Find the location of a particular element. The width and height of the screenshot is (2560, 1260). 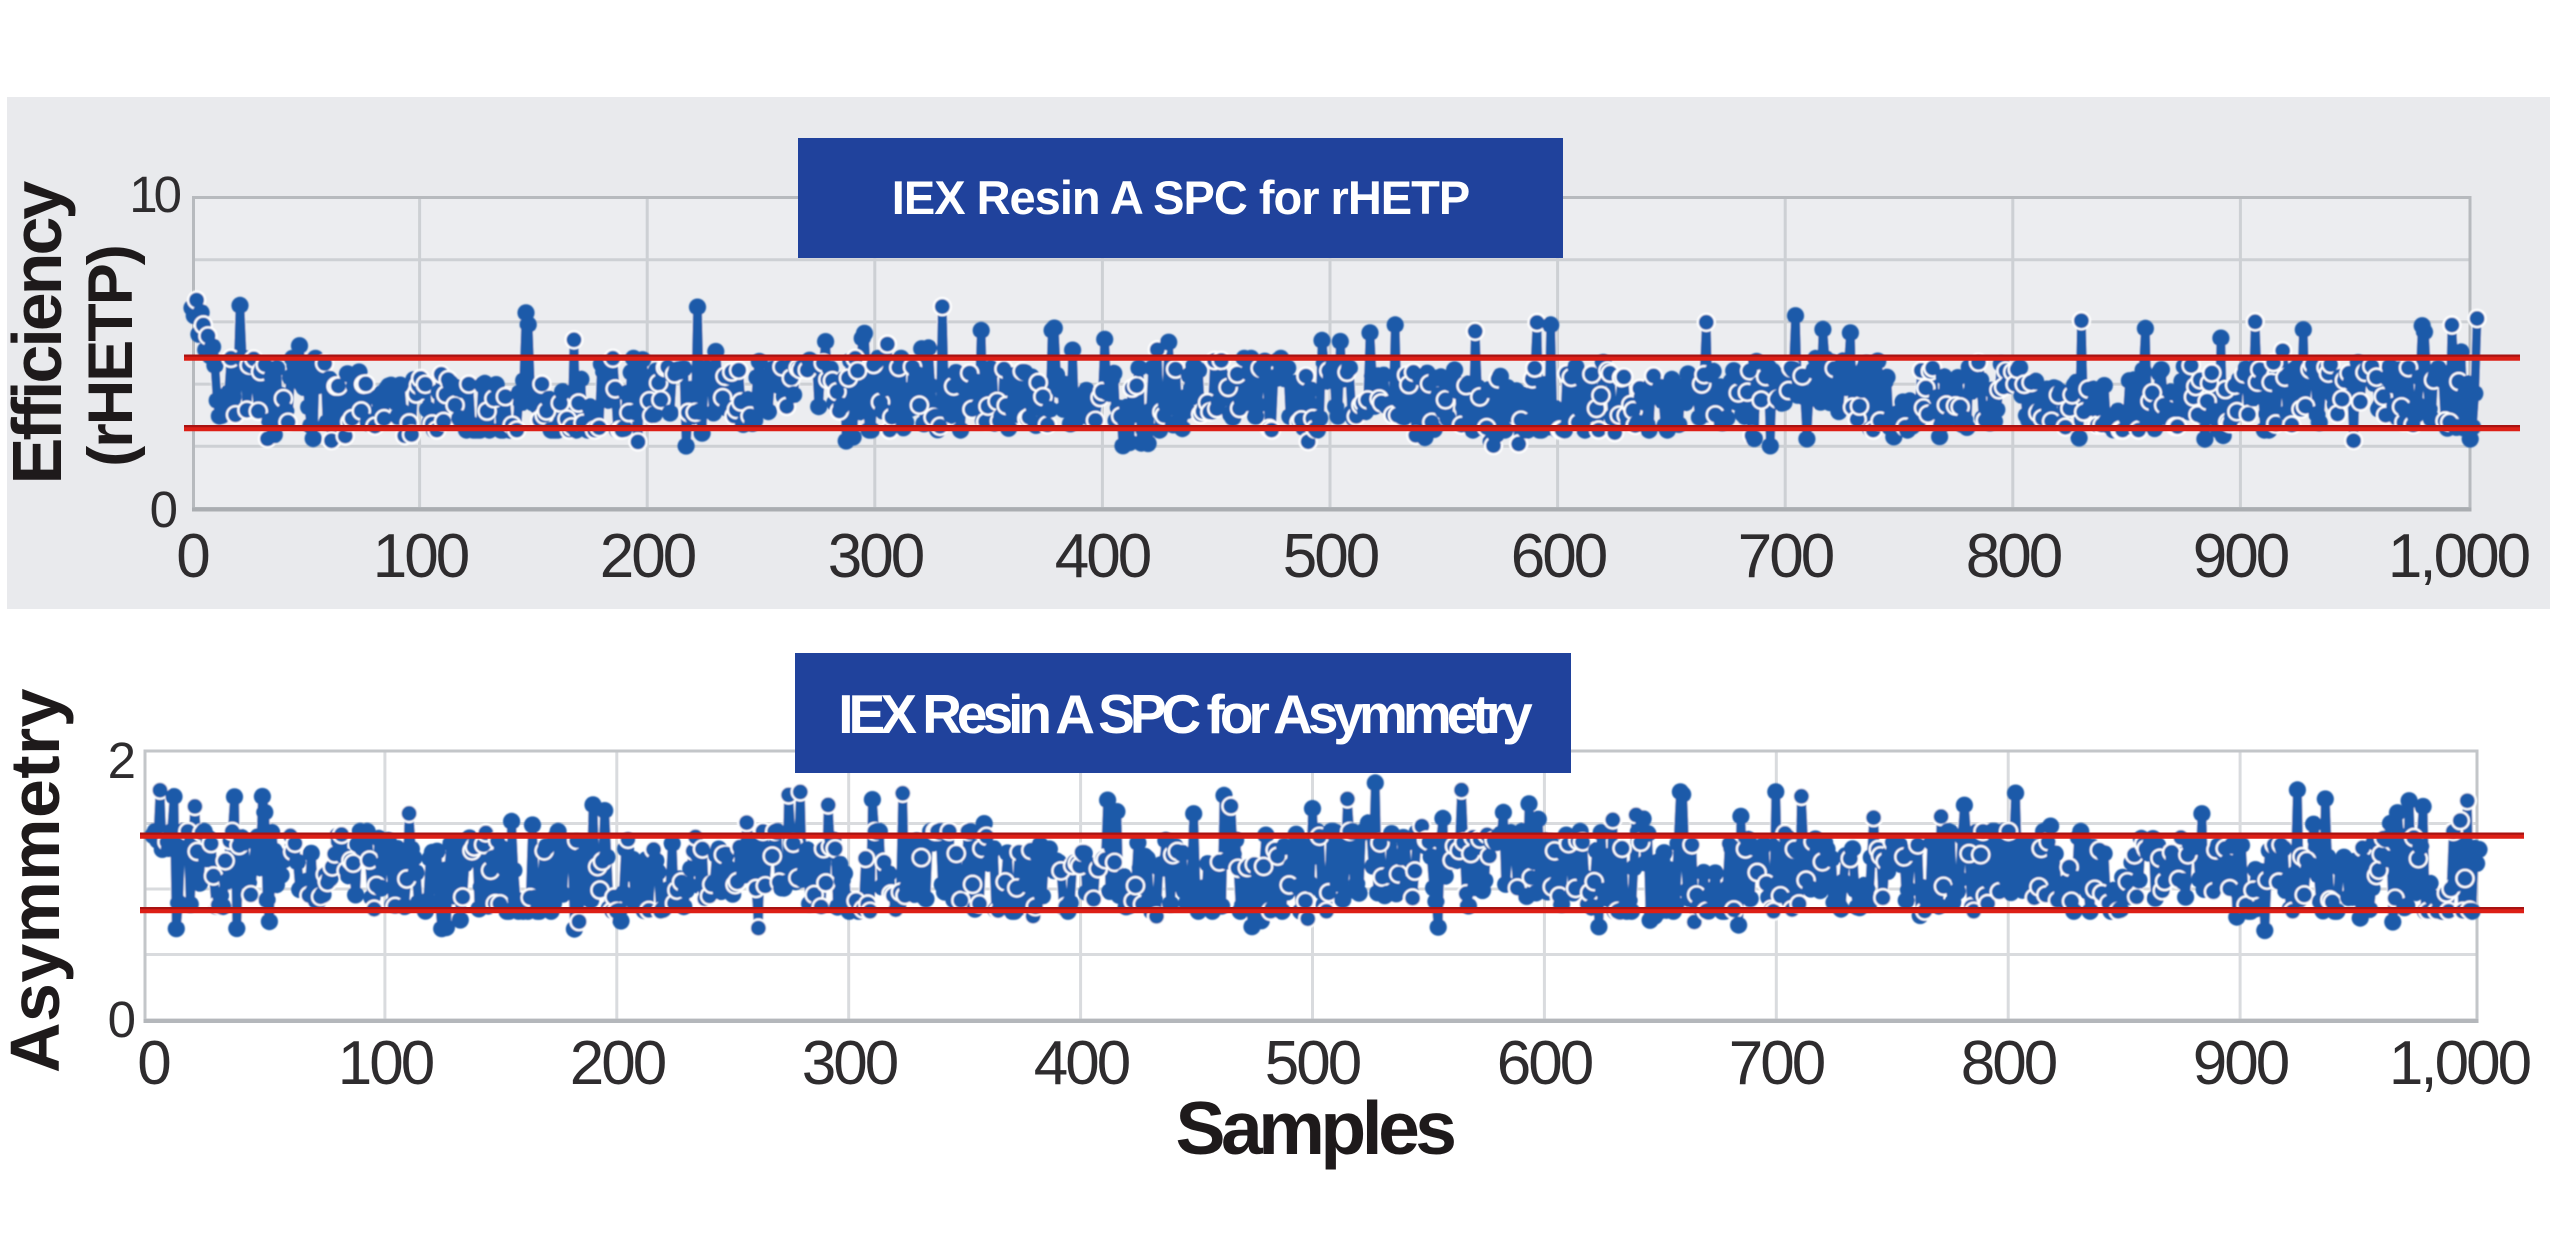

svg-text: Efficiency is located at coordinates (38, 333).